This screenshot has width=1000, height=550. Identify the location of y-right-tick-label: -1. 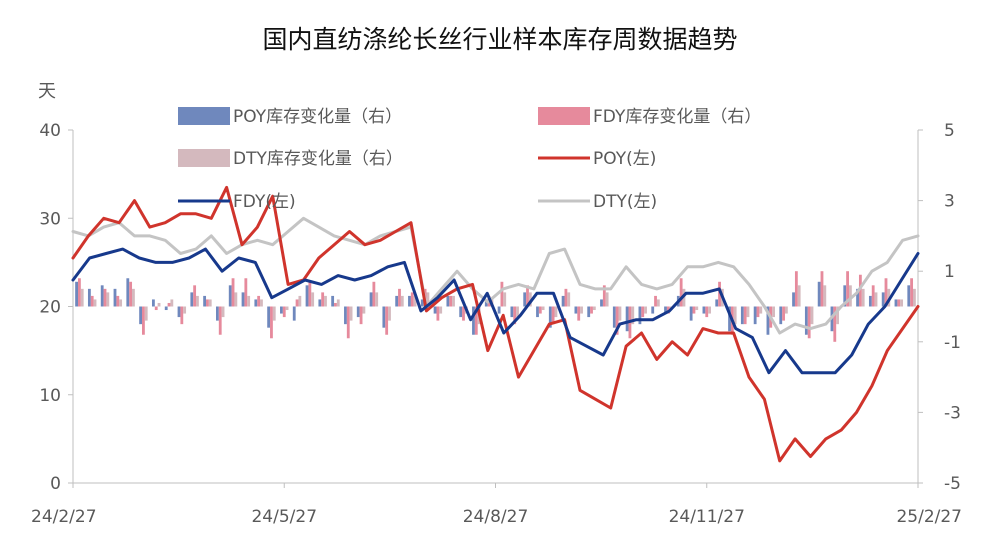
(952, 343).